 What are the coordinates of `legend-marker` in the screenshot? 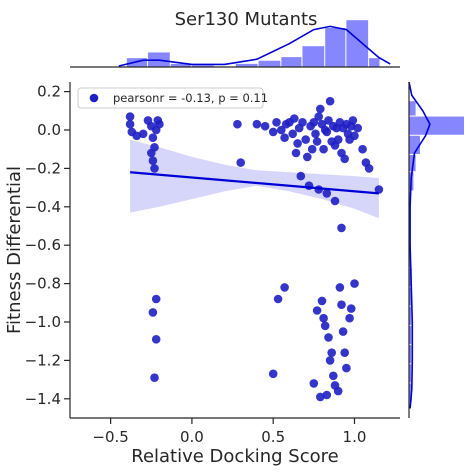 It's located at (94, 98).